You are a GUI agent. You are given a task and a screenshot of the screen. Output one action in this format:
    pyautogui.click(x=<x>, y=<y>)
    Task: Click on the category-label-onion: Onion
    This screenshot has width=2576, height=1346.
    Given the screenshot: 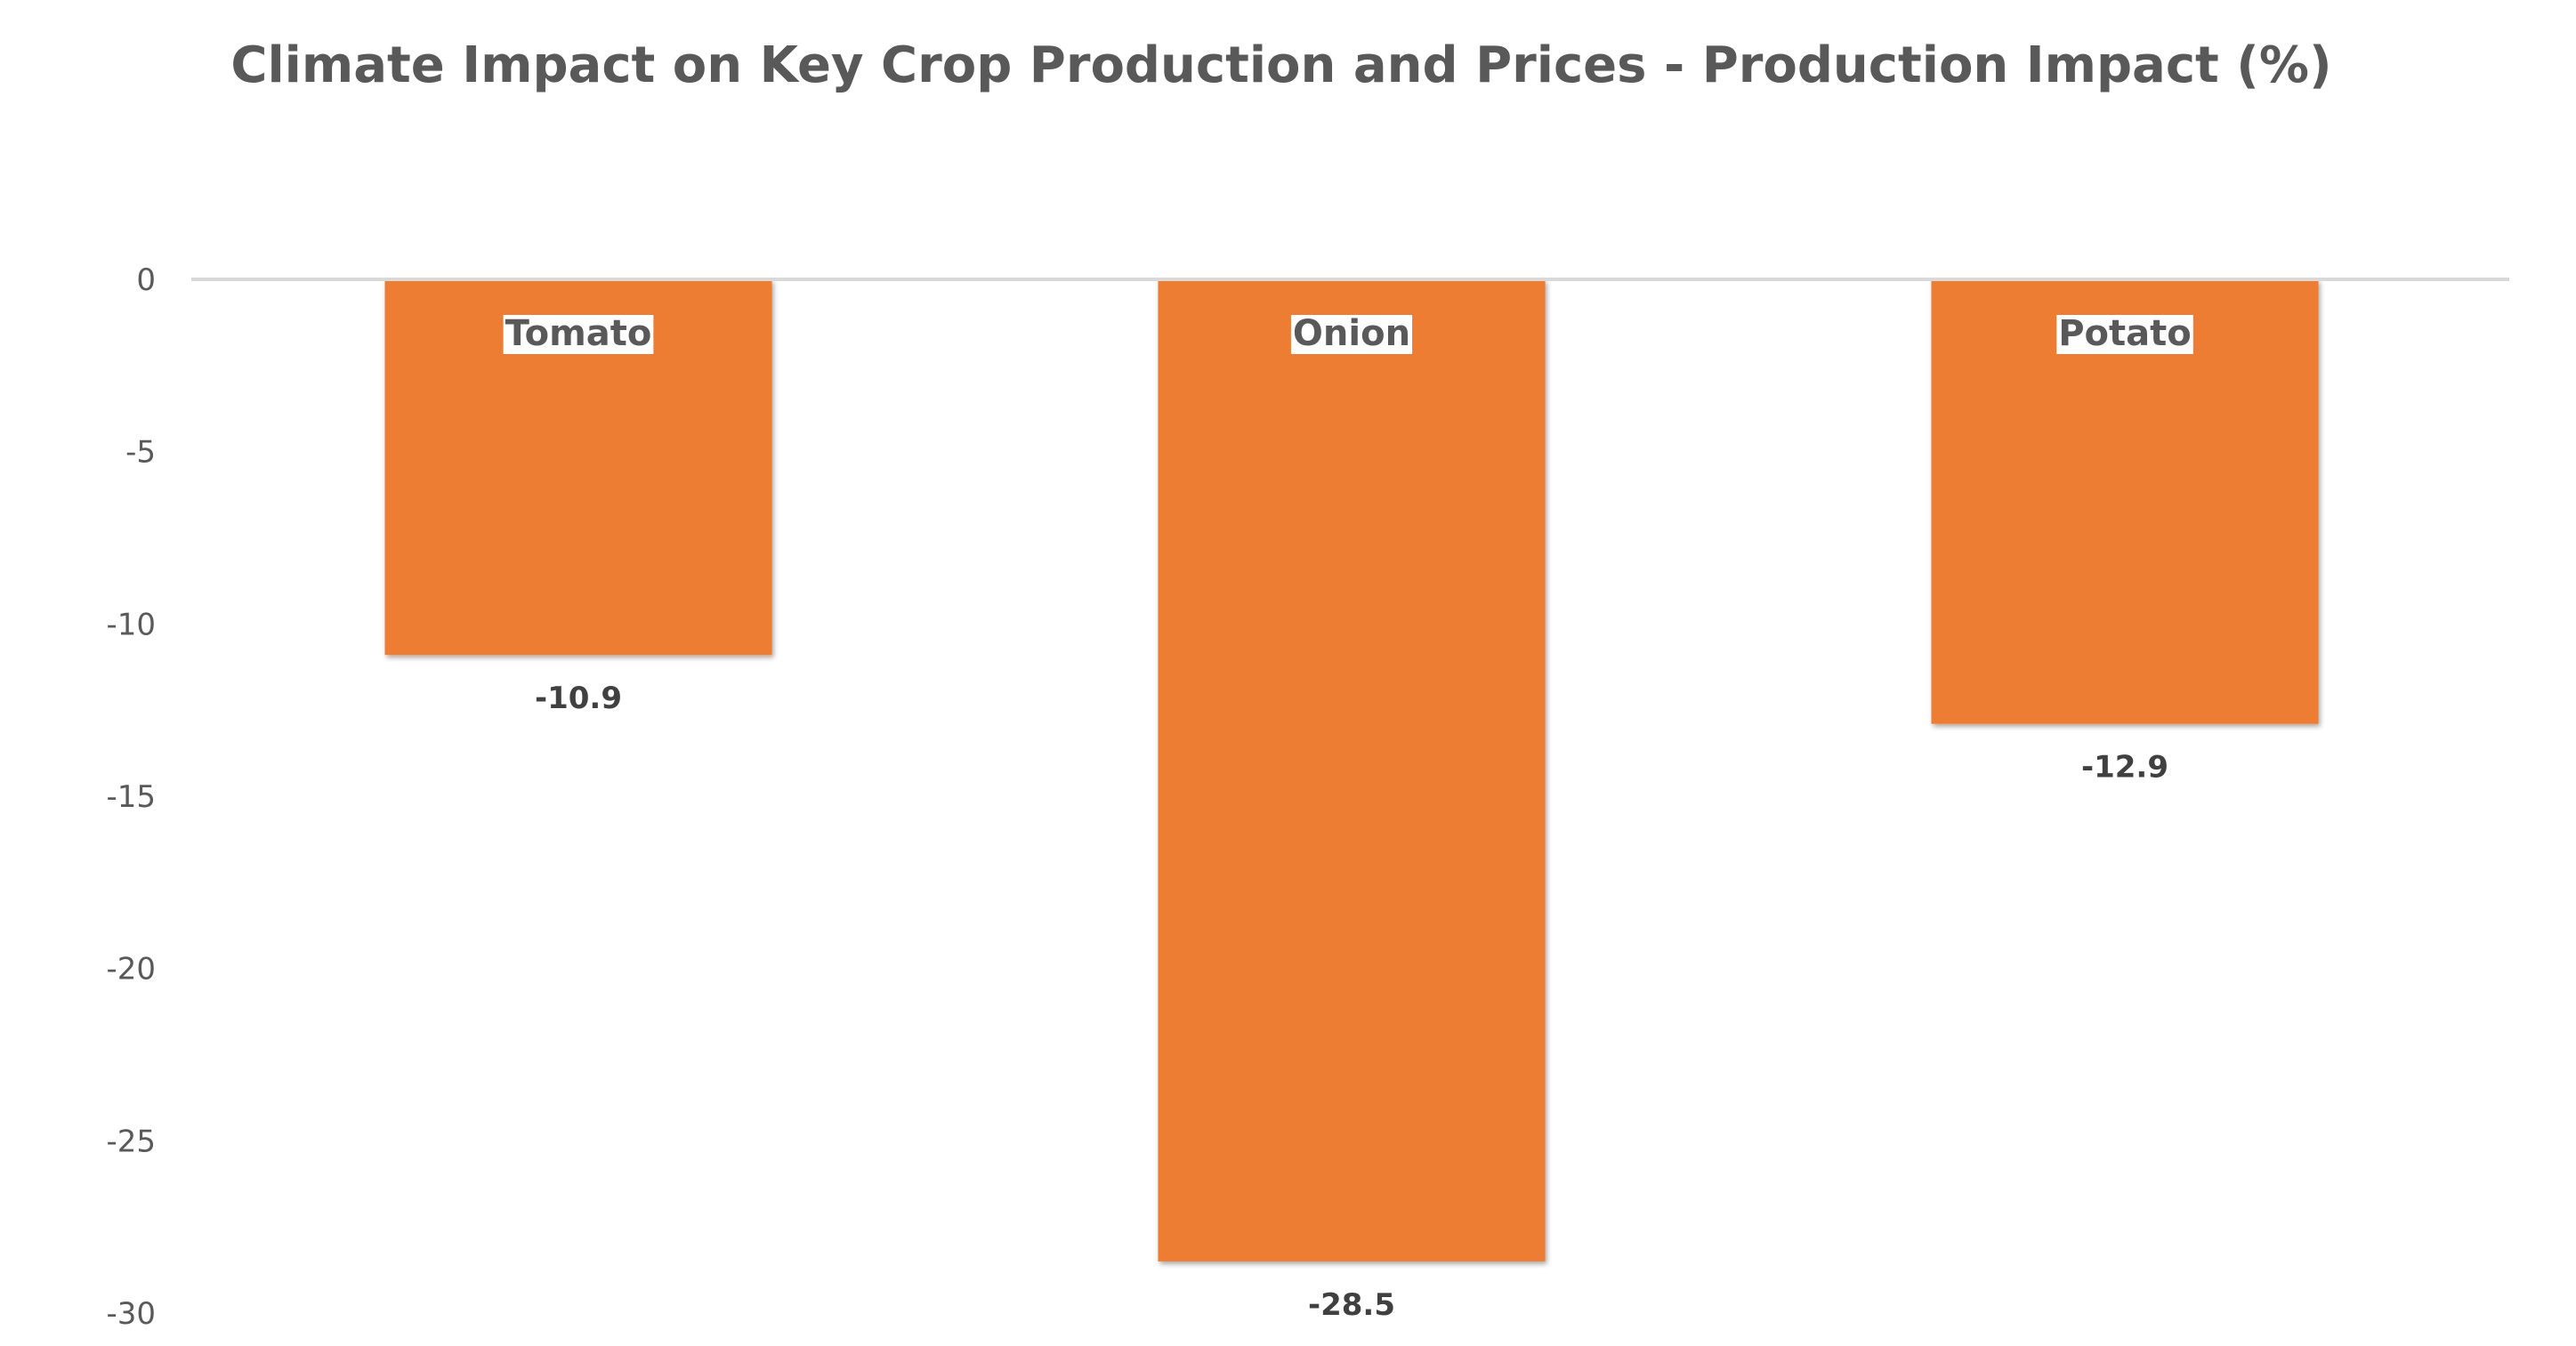 What is the action you would take?
    pyautogui.click(x=1351, y=333)
    